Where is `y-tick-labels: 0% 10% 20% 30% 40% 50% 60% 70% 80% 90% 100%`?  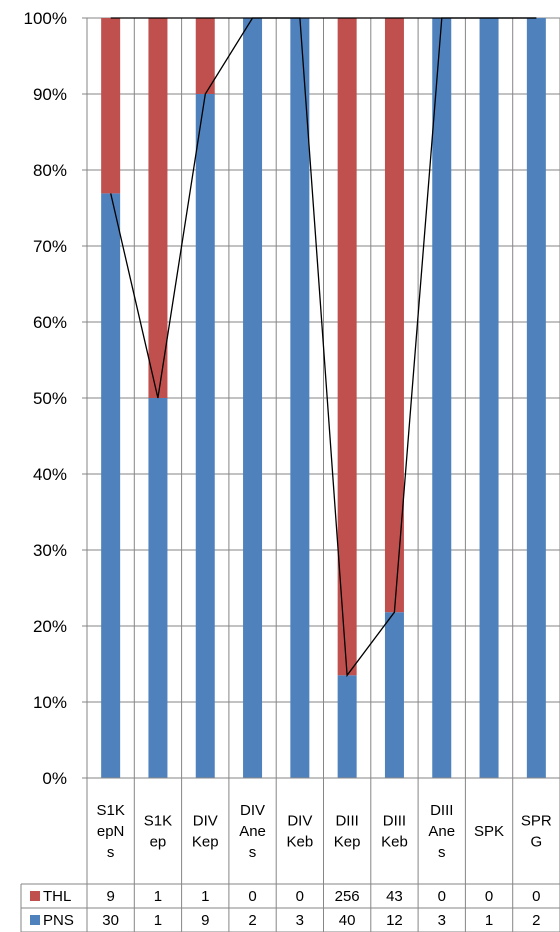
y-tick-labels: 0% 10% 20% 30% 40% 50% 60% 70% 80% 90% 100% is located at coordinates (45, 398).